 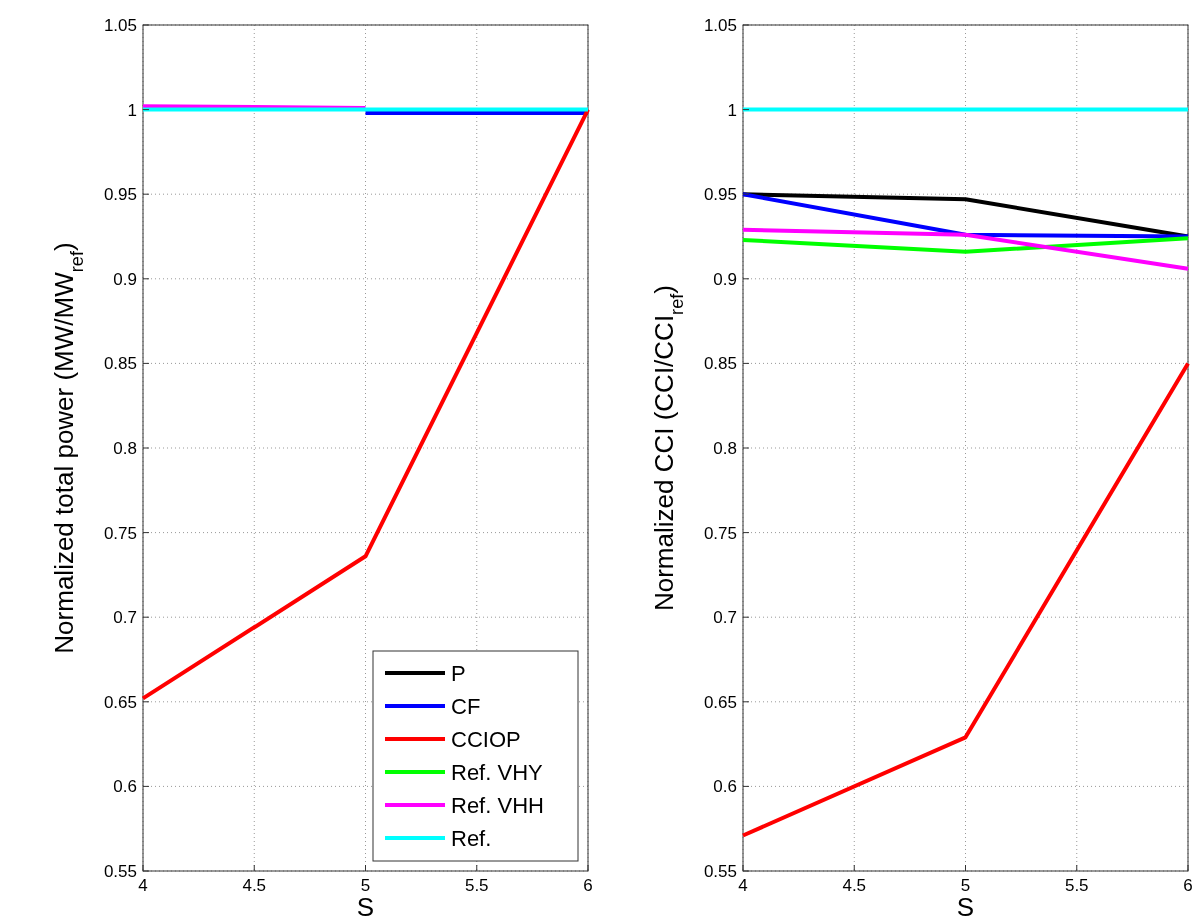 What do you see at coordinates (466, 706) in the screenshot?
I see `legend-label: CF` at bounding box center [466, 706].